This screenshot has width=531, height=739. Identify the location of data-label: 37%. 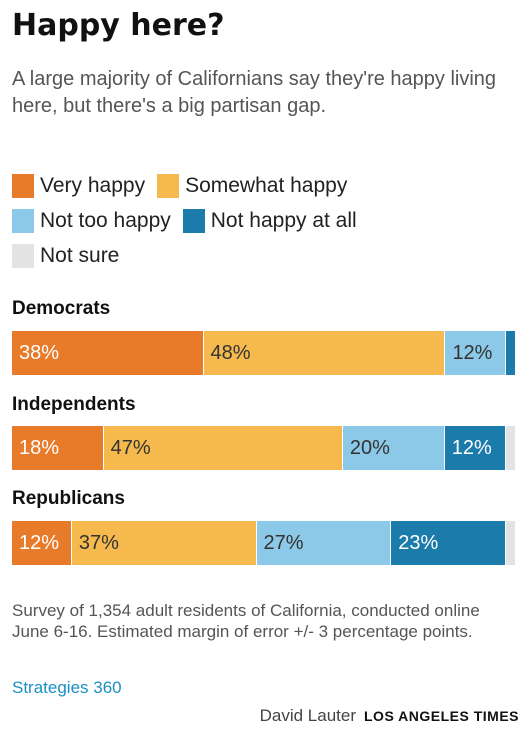
(98, 542).